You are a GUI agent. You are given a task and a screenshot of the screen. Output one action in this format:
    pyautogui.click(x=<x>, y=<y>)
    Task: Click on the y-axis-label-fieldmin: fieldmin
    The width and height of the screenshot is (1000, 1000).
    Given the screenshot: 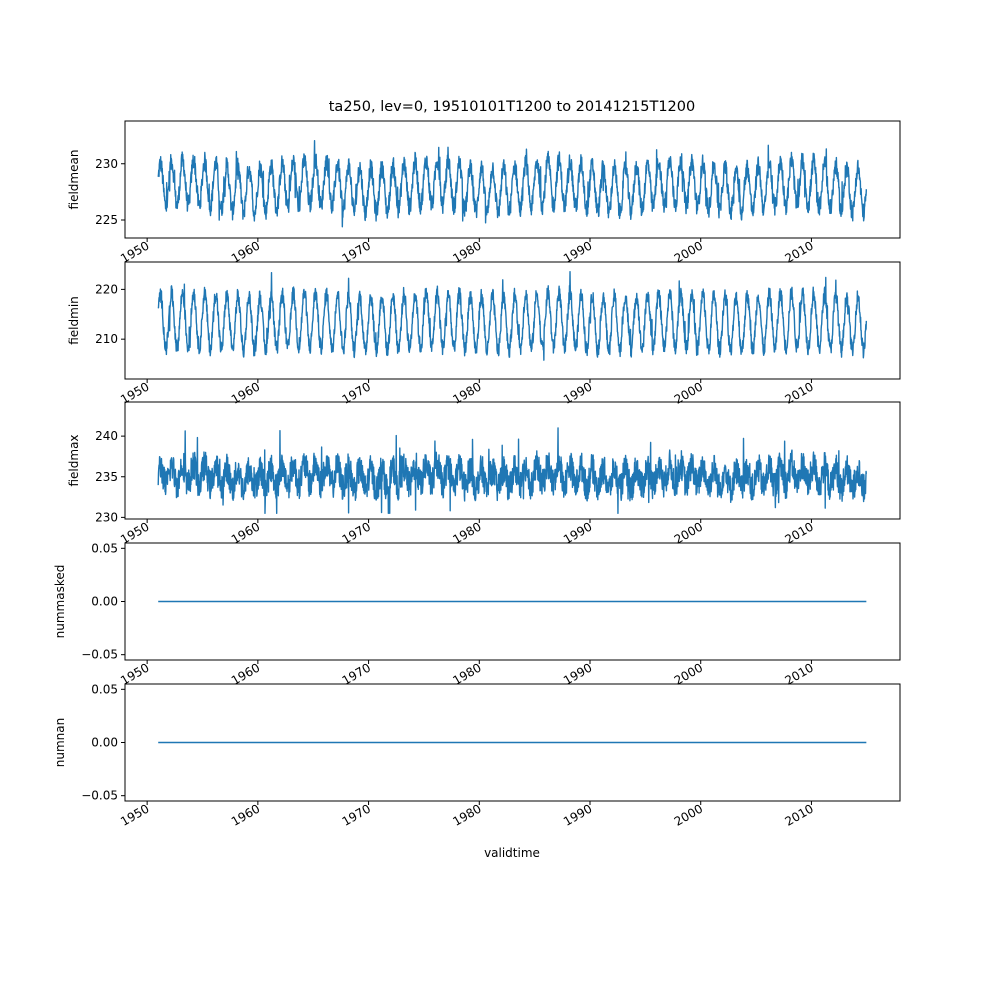 What is the action you would take?
    pyautogui.click(x=74, y=320)
    